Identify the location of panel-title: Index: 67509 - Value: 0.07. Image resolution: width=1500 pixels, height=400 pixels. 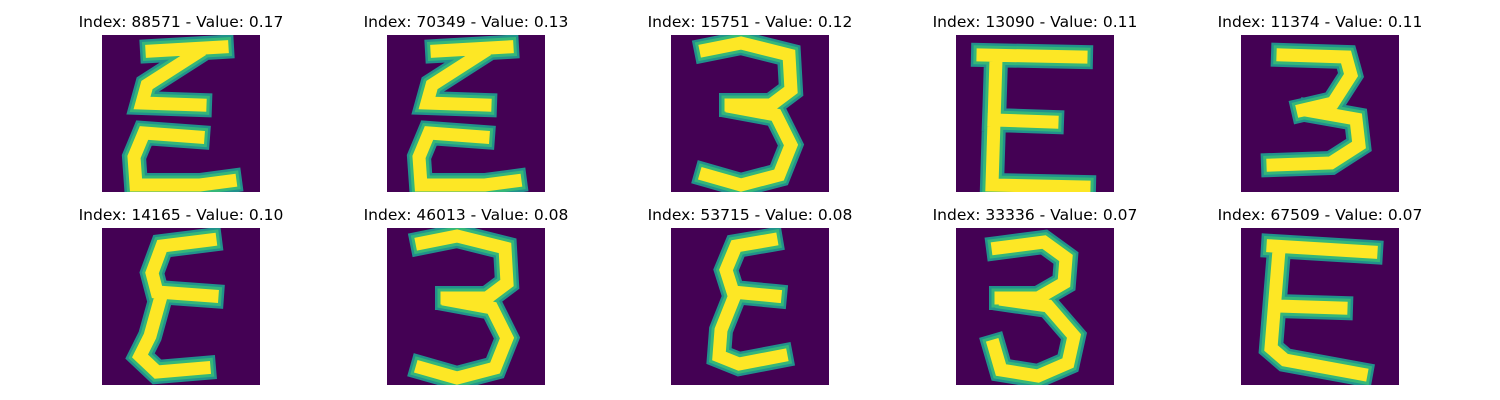
(1320, 215).